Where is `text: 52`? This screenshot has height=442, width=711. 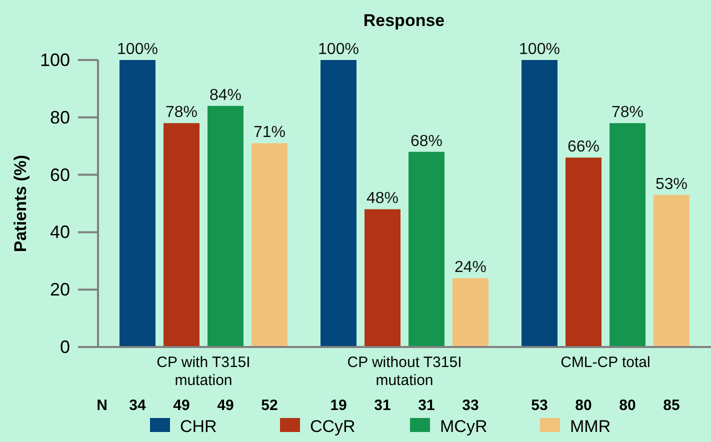
text: 52 is located at coordinates (269, 405).